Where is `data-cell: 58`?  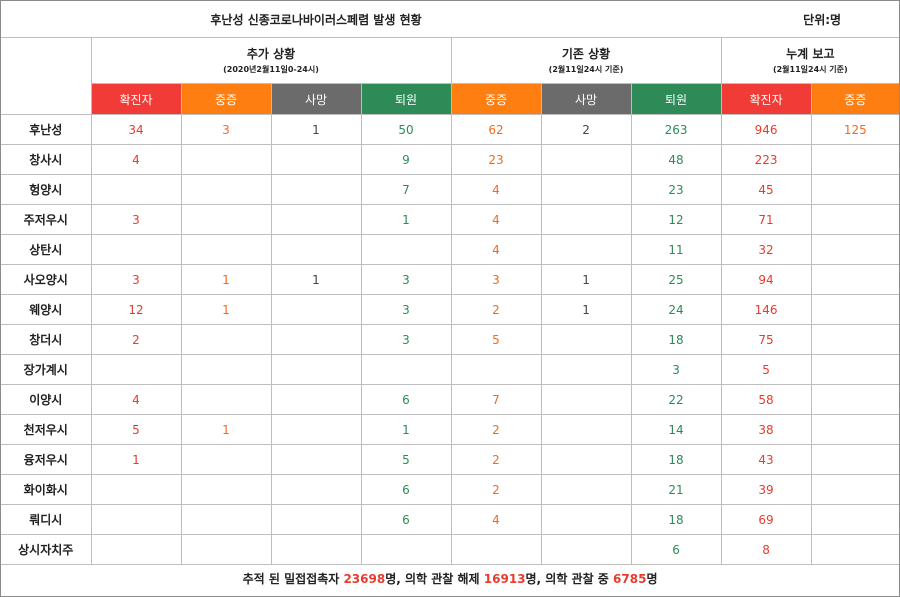
data-cell: 58 is located at coordinates (766, 399).